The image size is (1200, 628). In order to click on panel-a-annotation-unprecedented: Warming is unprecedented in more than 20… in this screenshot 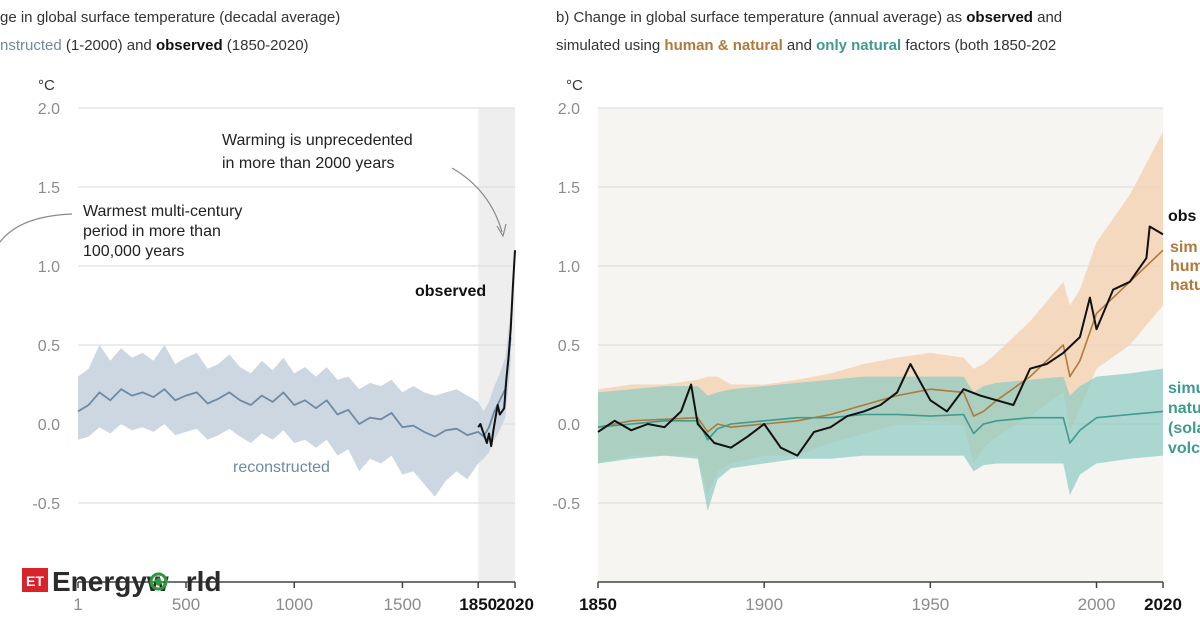, I will do `click(317, 152)`.